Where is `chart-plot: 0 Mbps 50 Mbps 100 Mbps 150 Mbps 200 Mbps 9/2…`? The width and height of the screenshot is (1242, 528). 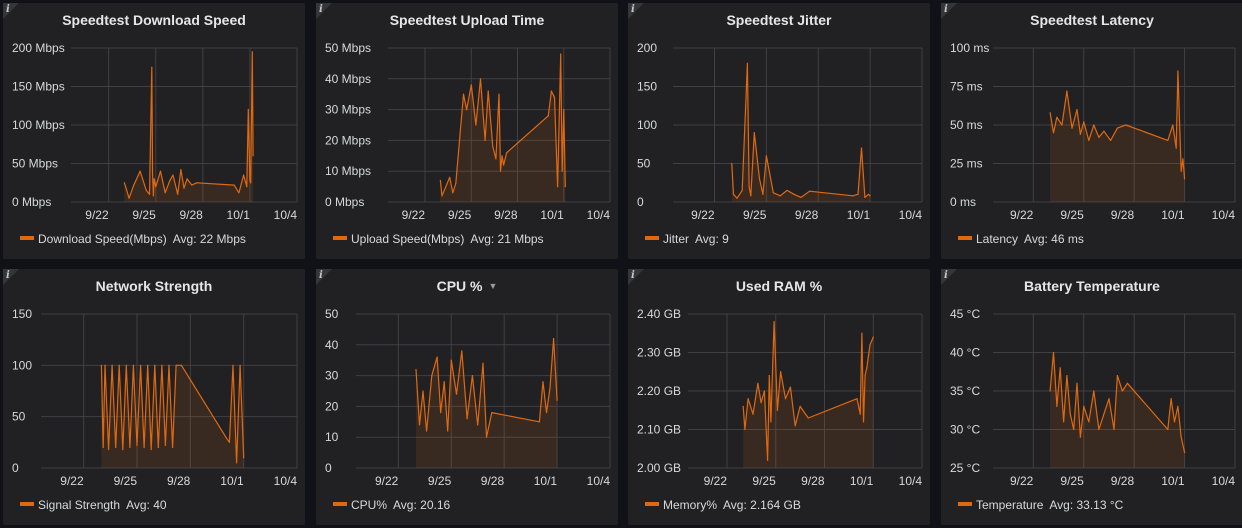
chart-plot: 0 Mbps 50 Mbps 100 Mbps 150 Mbps 200 Mbps 9/2… is located at coordinates (155, 131).